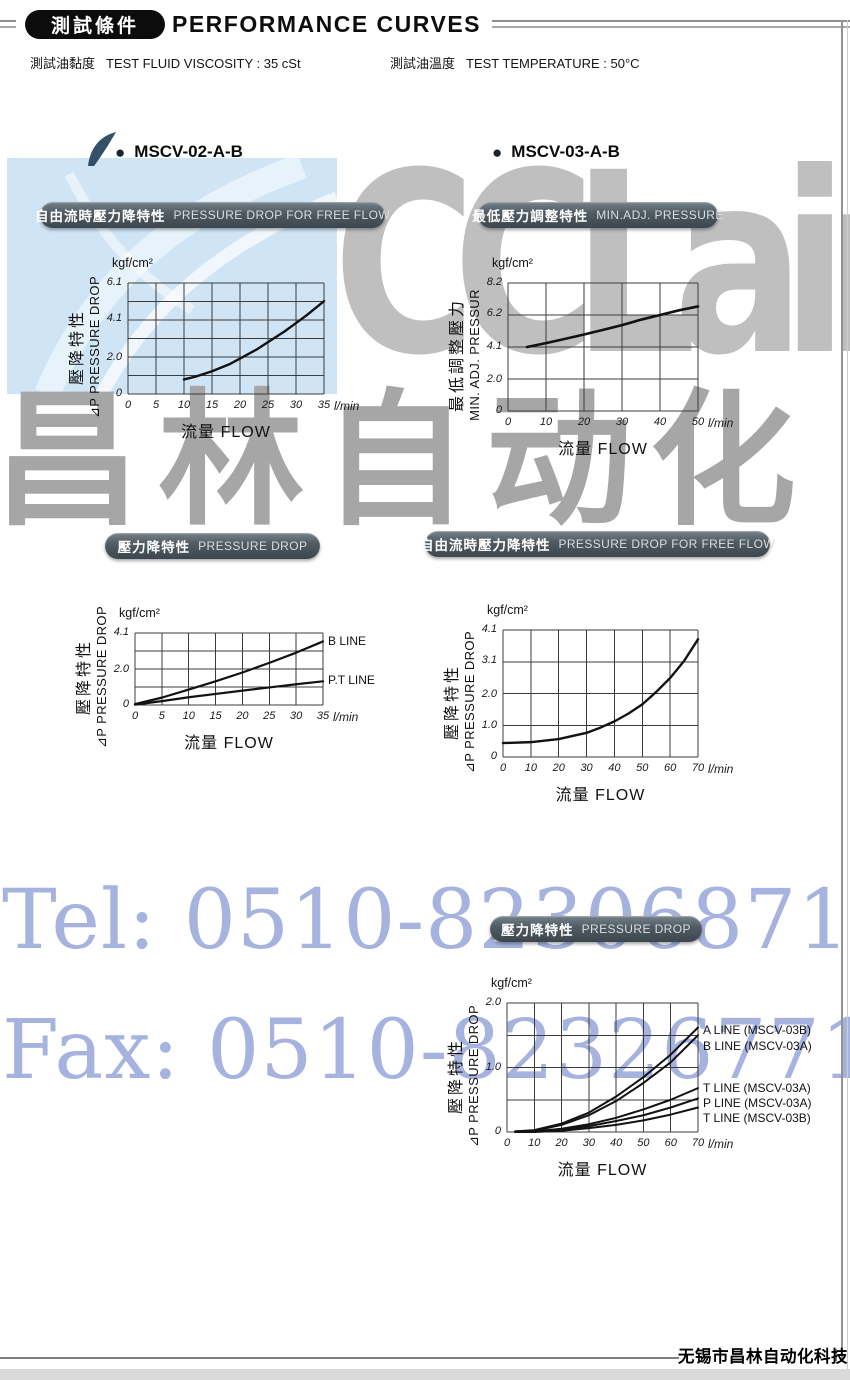 This screenshot has width=850, height=1380. Describe the element at coordinates (763, 1357) in the screenshot. I see `footer-company: 无锡市昌林自动化科技` at that location.